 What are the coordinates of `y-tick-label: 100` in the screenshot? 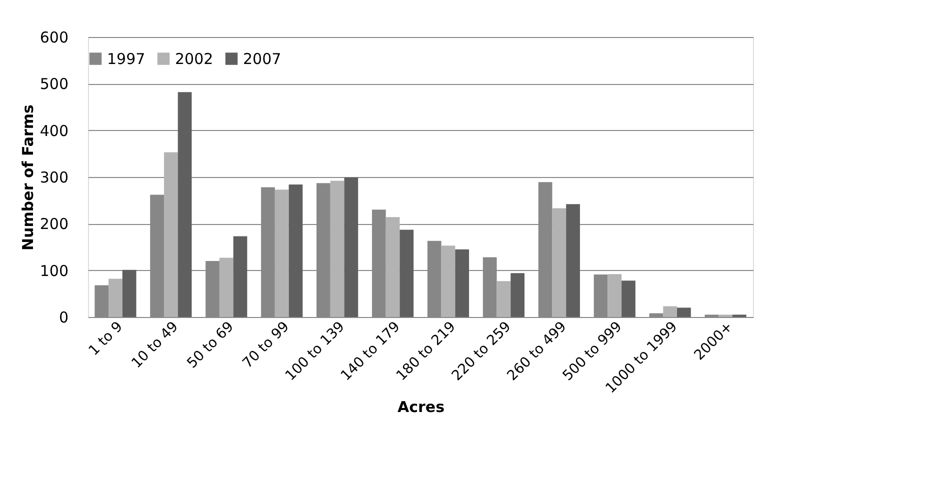 It's located at (54, 271).